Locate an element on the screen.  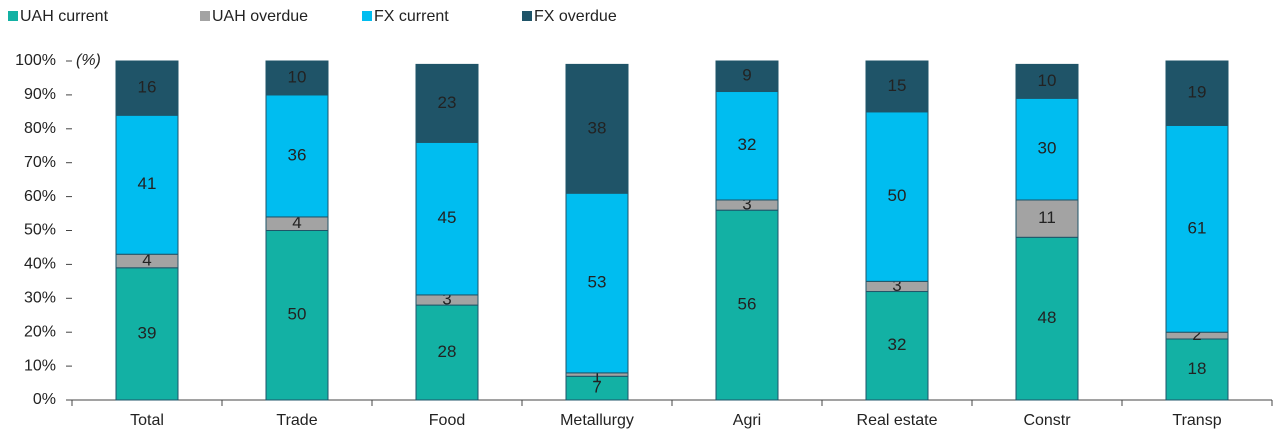
value-label: 11 is located at coordinates (1047, 217).